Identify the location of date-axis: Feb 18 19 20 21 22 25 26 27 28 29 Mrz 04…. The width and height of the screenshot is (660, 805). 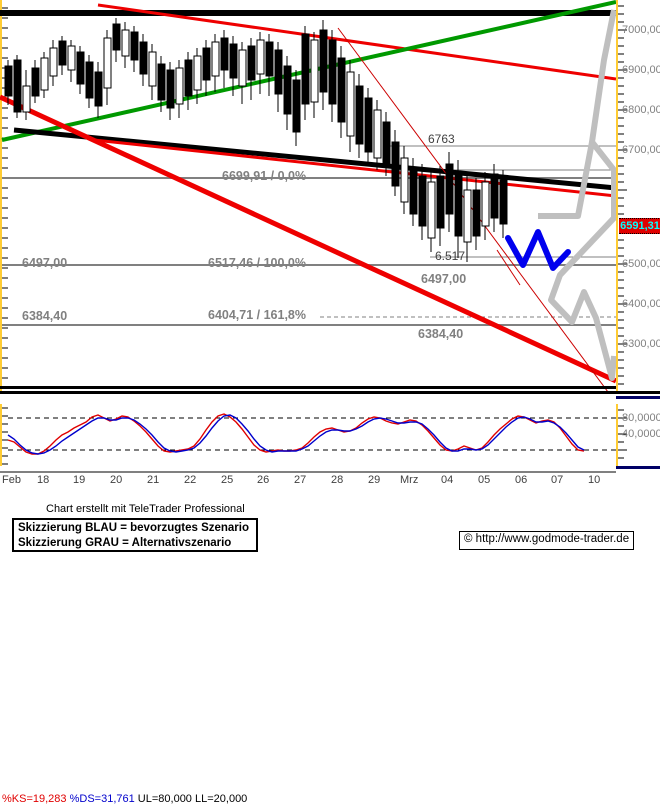
(308, 481).